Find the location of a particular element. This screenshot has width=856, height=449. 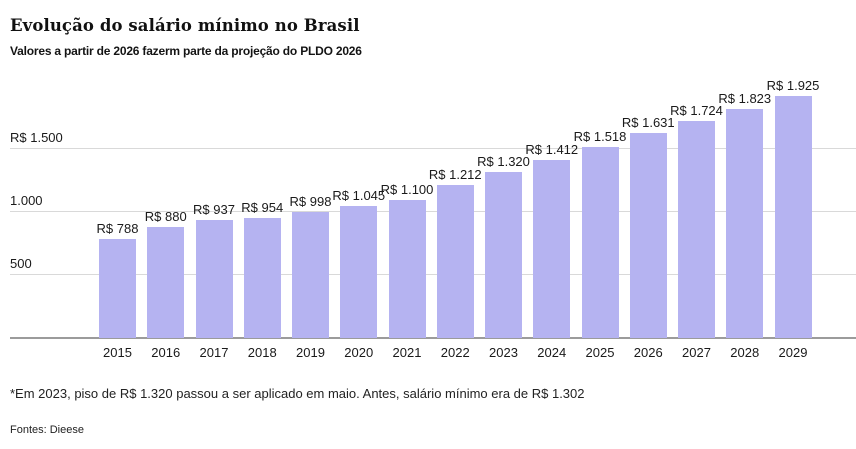

bar-2028 is located at coordinates (745, 223).